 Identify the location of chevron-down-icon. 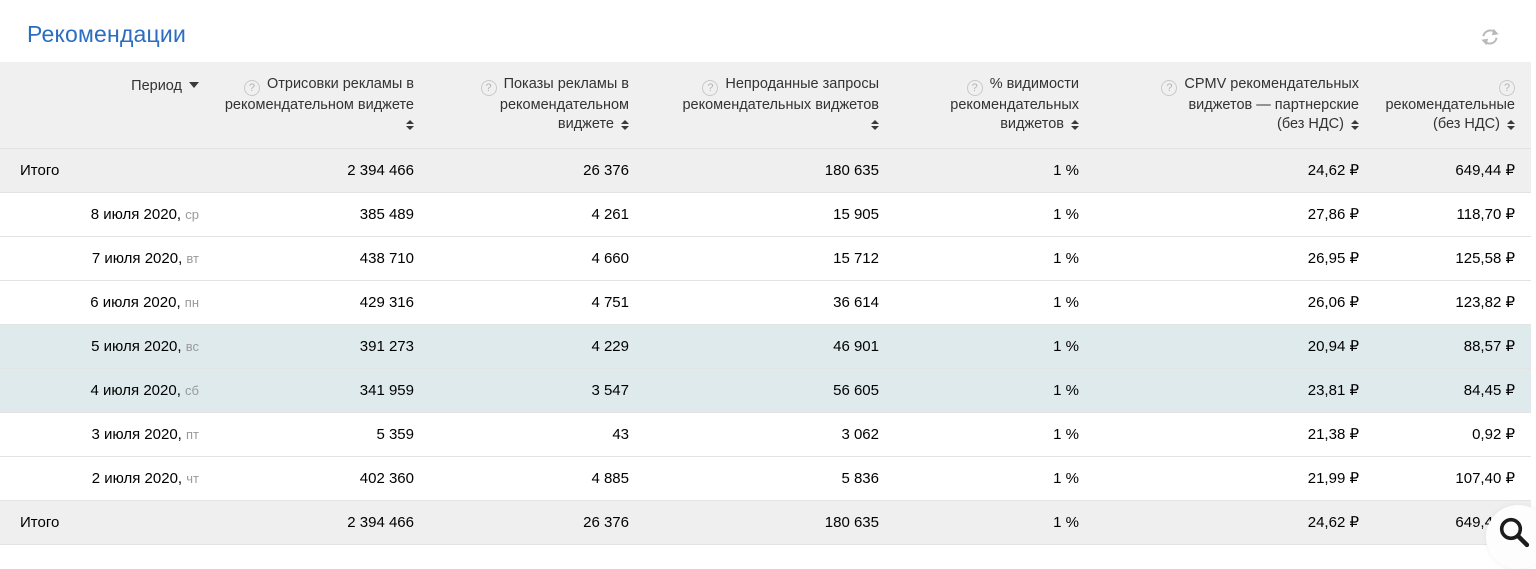
(194, 85).